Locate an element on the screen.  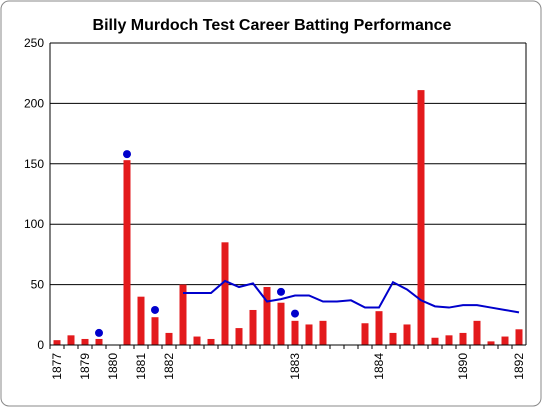
y-tick-label: 150 is located at coordinates (34, 164).